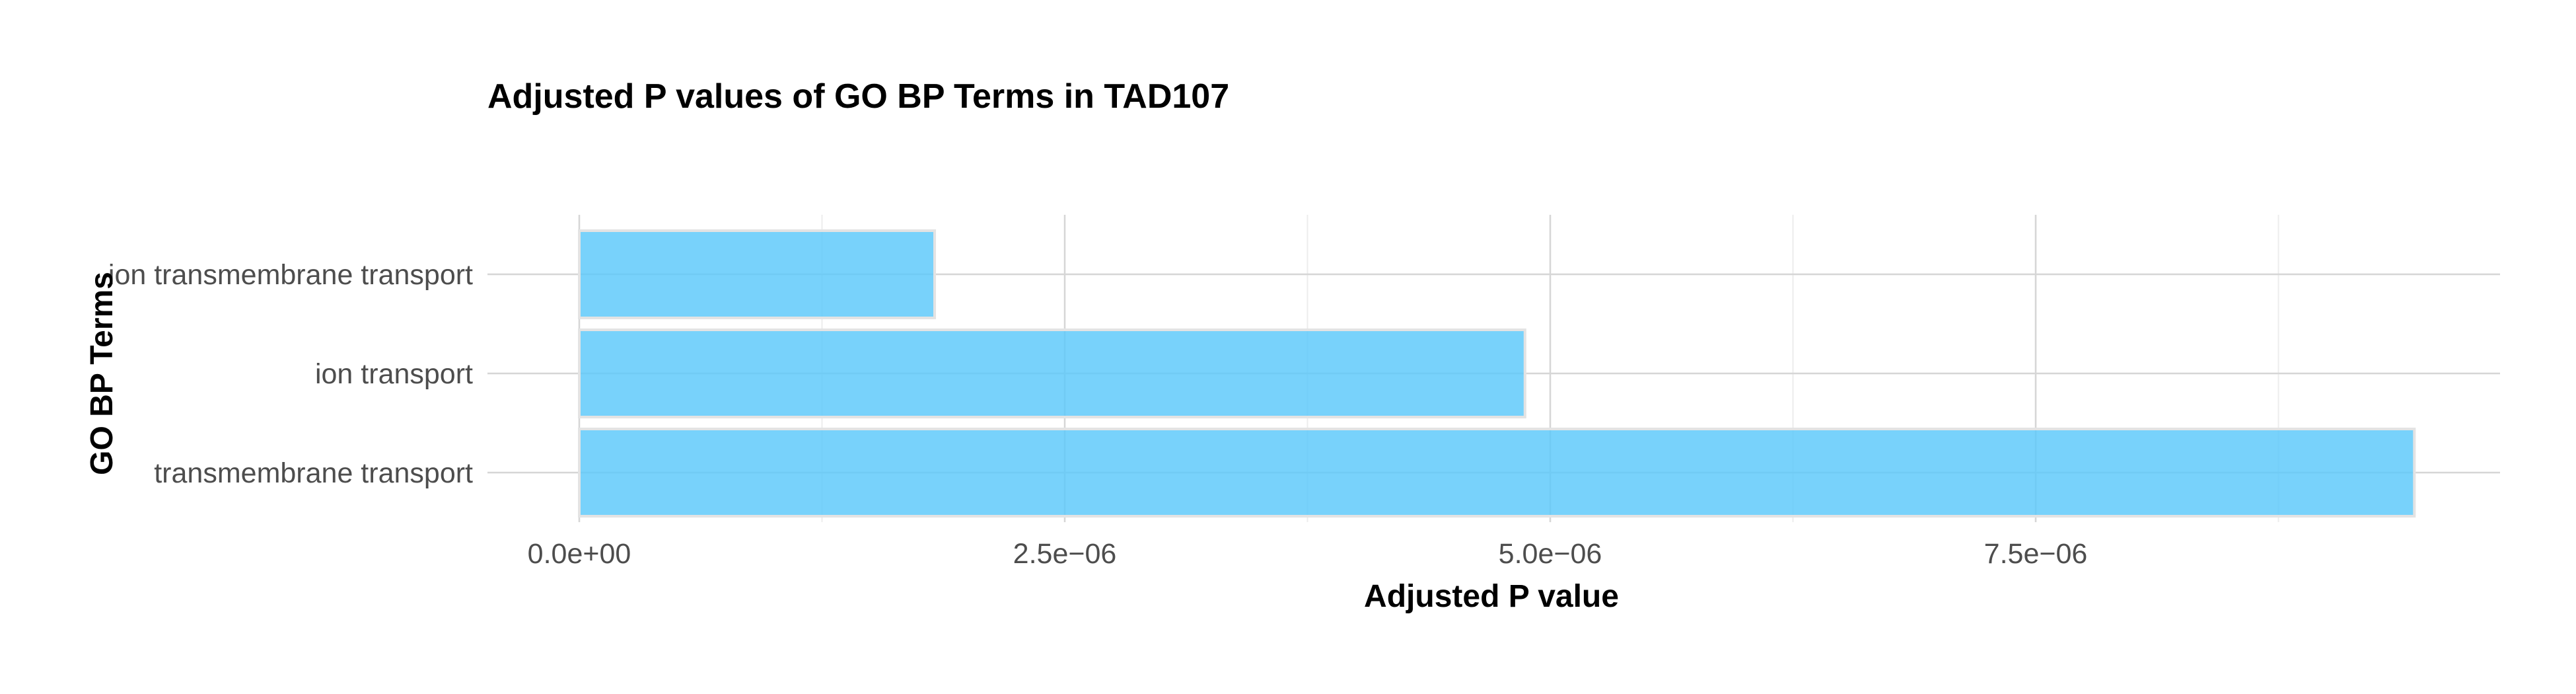  Describe the element at coordinates (1497, 473) in the screenshot. I see `bar-transmembrane-transport` at that location.